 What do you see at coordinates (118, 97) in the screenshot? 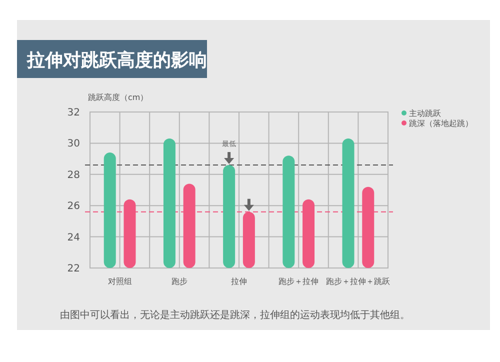
I see `y-axis-title: 跳跃高度（cm）` at bounding box center [118, 97].